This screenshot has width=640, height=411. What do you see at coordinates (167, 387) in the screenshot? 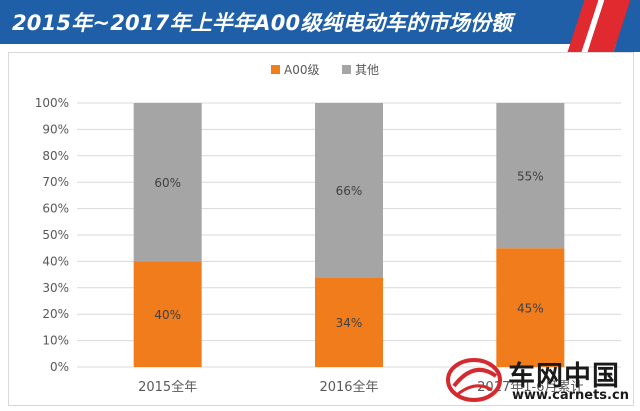
I see `x-tick-label: 2015全年` at bounding box center [167, 387].